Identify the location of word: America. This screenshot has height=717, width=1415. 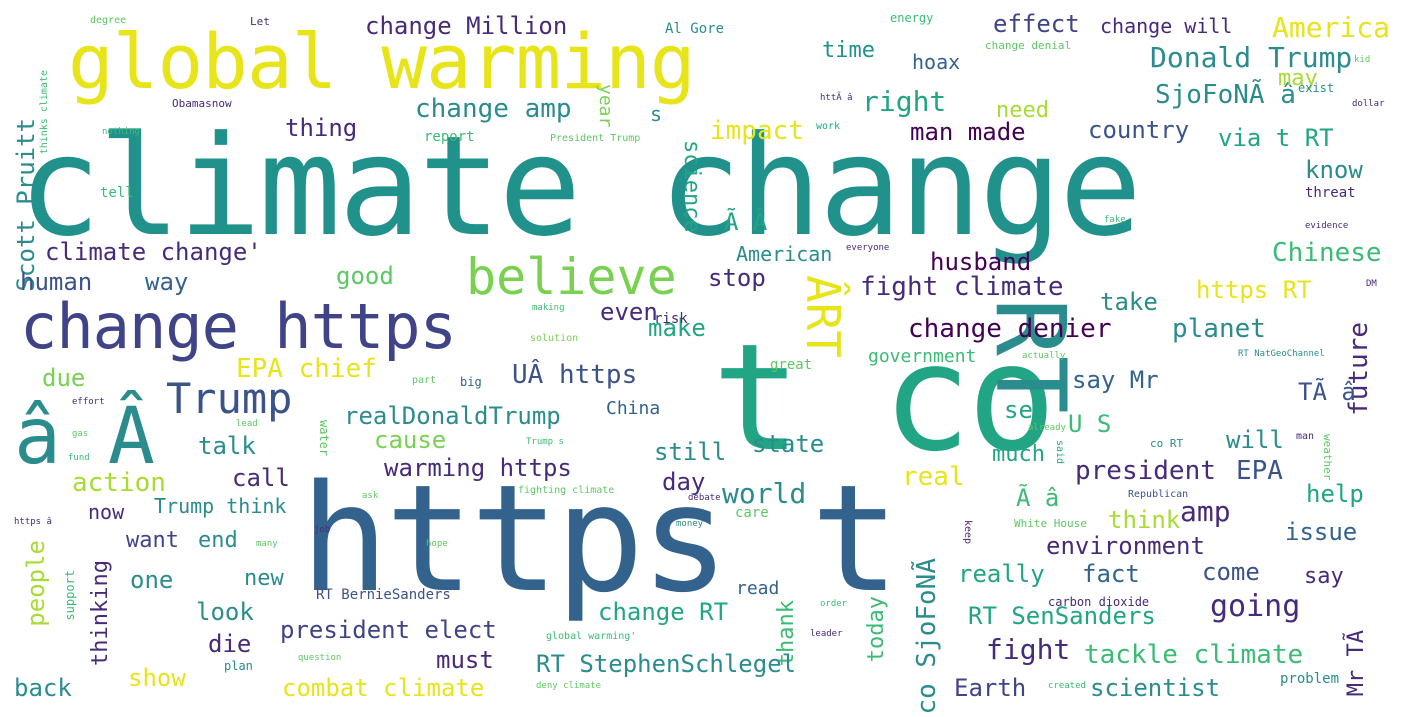
(1331, 27).